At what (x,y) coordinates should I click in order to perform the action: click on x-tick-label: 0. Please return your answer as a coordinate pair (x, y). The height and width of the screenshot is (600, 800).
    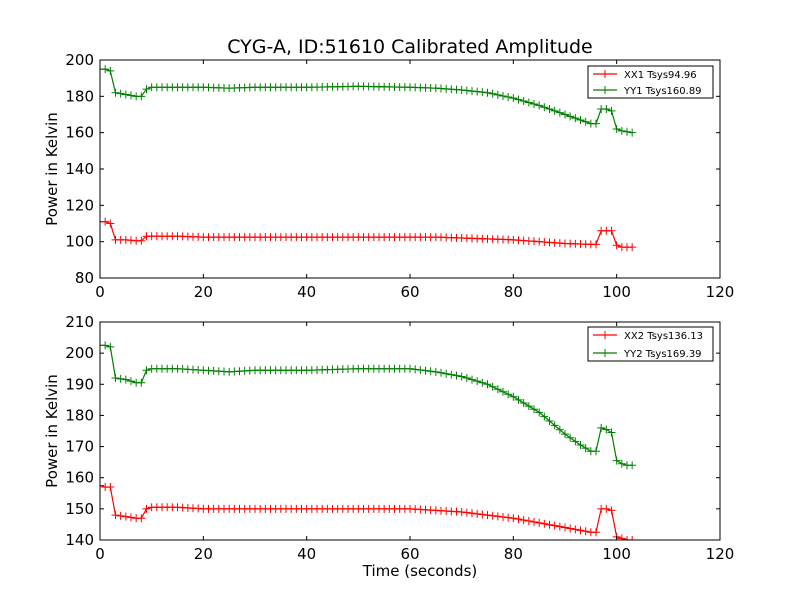
    Looking at the image, I should click on (100, 554).